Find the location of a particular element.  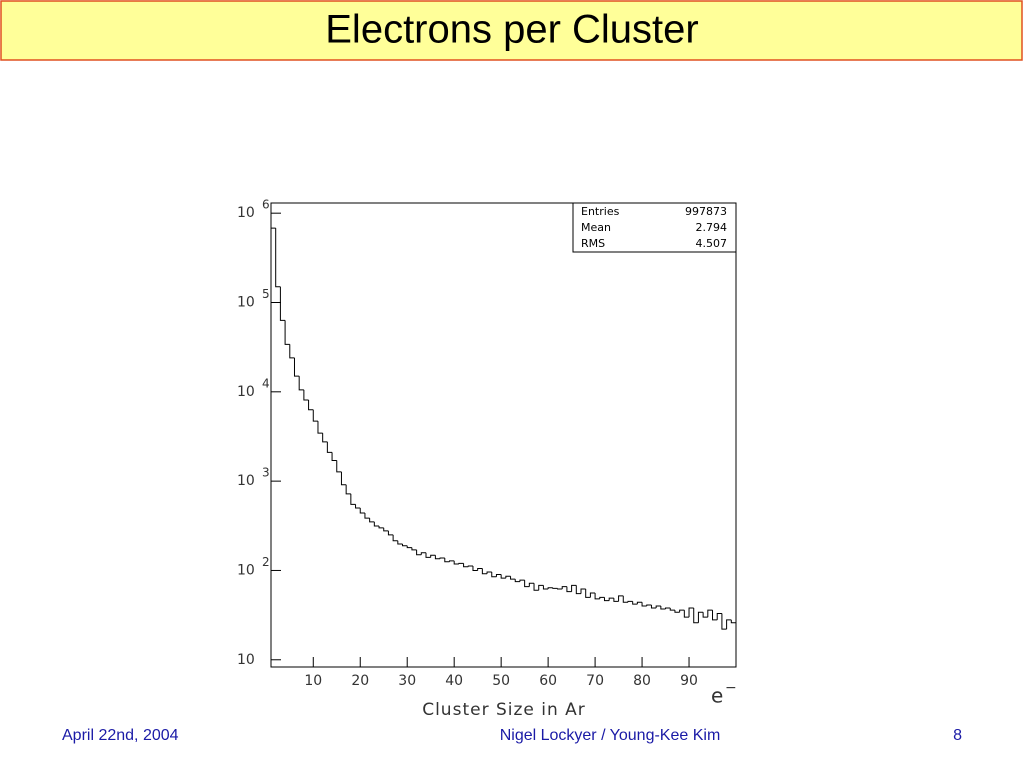

y-tick-exponent: 6 is located at coordinates (266, 205).